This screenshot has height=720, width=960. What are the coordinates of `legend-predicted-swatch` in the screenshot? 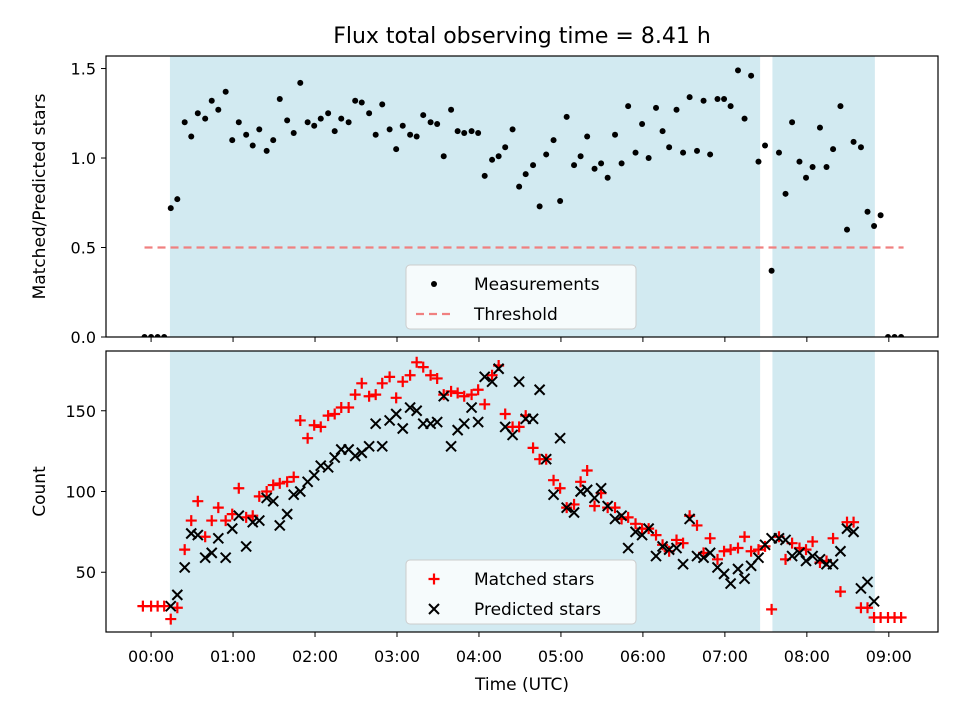 It's located at (434, 609).